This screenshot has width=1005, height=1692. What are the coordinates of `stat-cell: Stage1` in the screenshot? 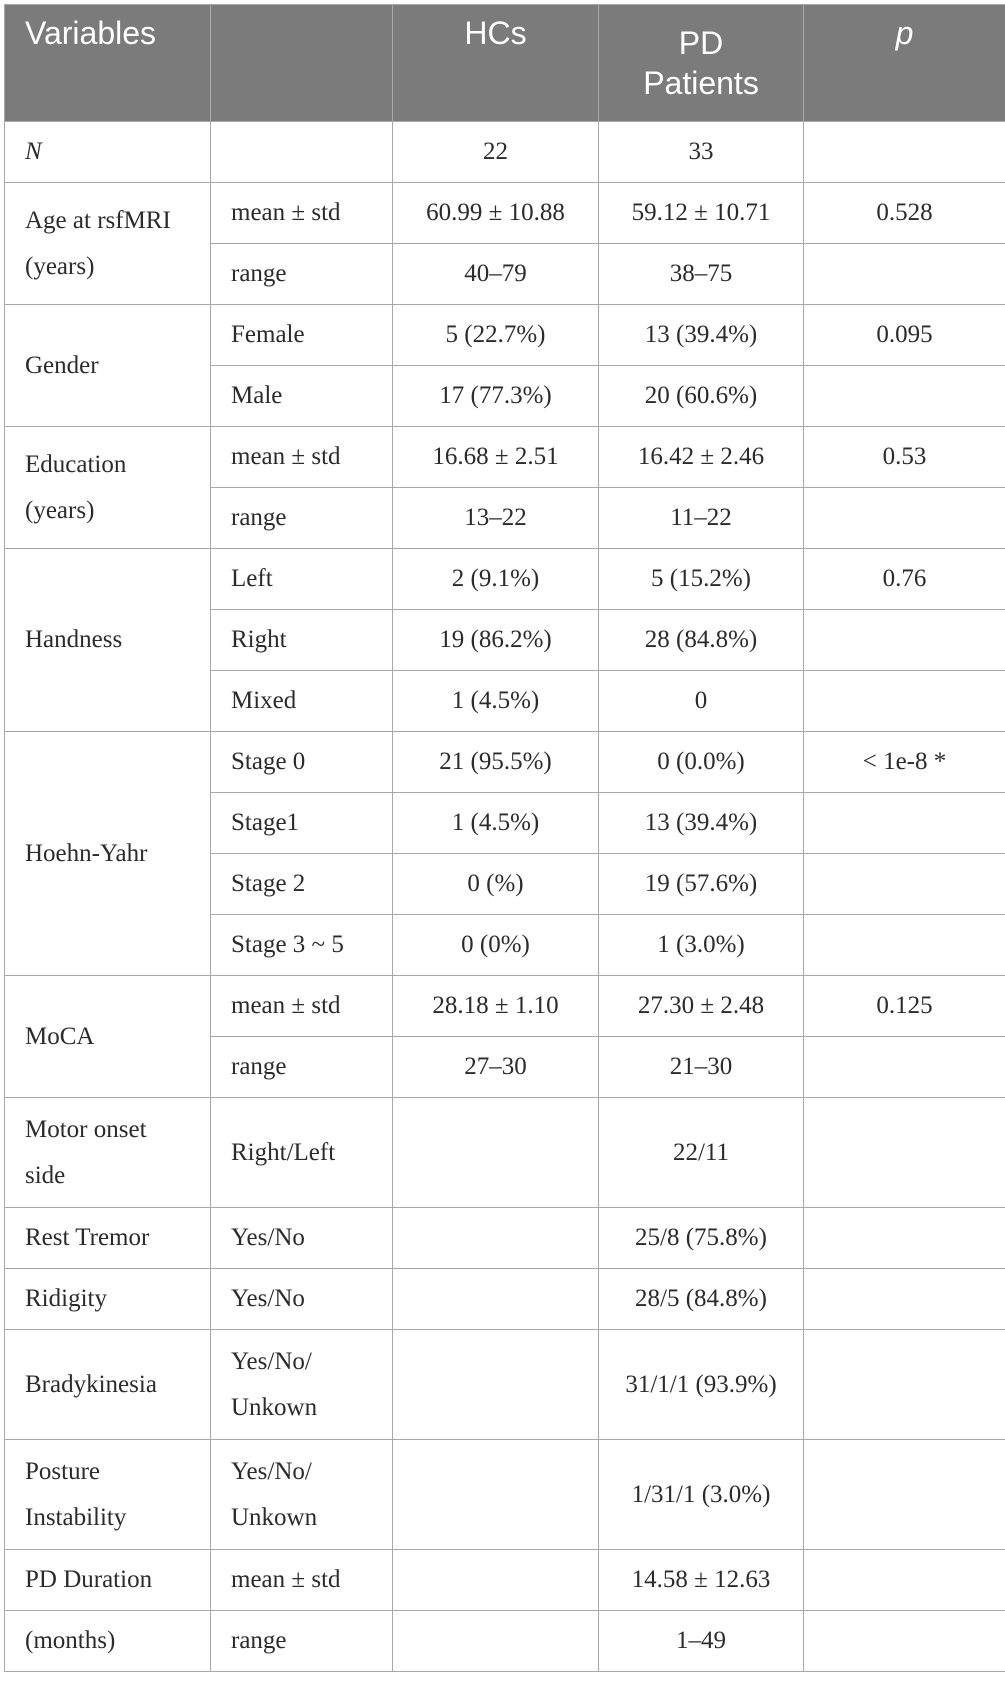 It's located at (301, 823).